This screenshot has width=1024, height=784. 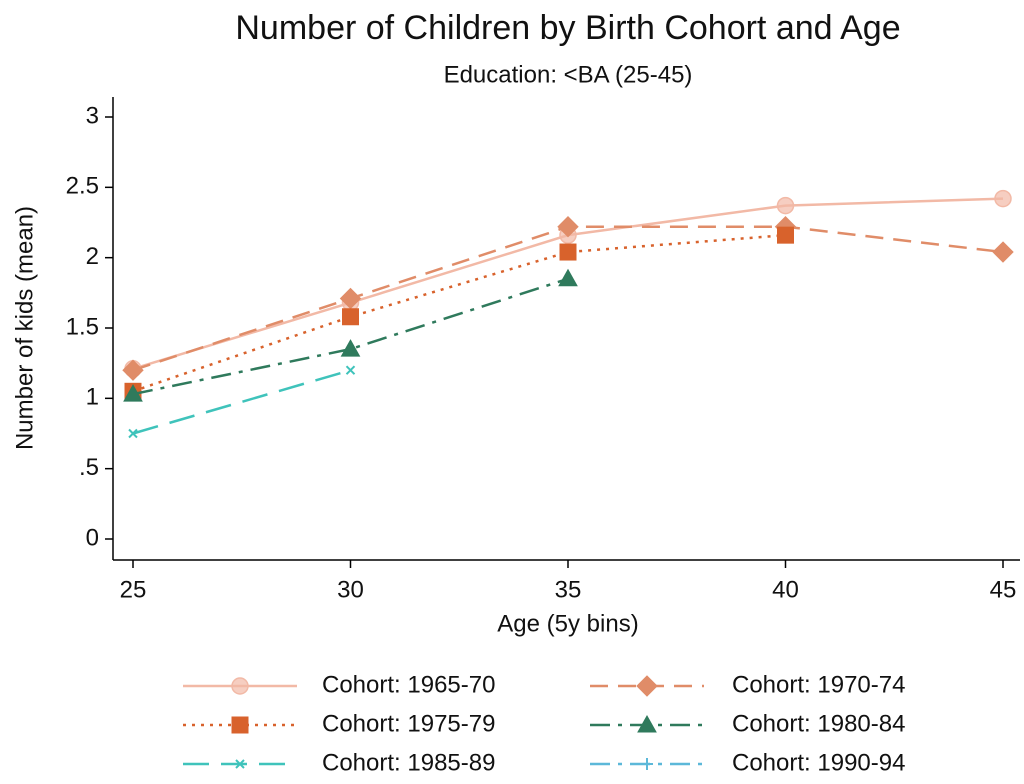 I want to click on y-tick-label: .5, so click(x=89, y=467).